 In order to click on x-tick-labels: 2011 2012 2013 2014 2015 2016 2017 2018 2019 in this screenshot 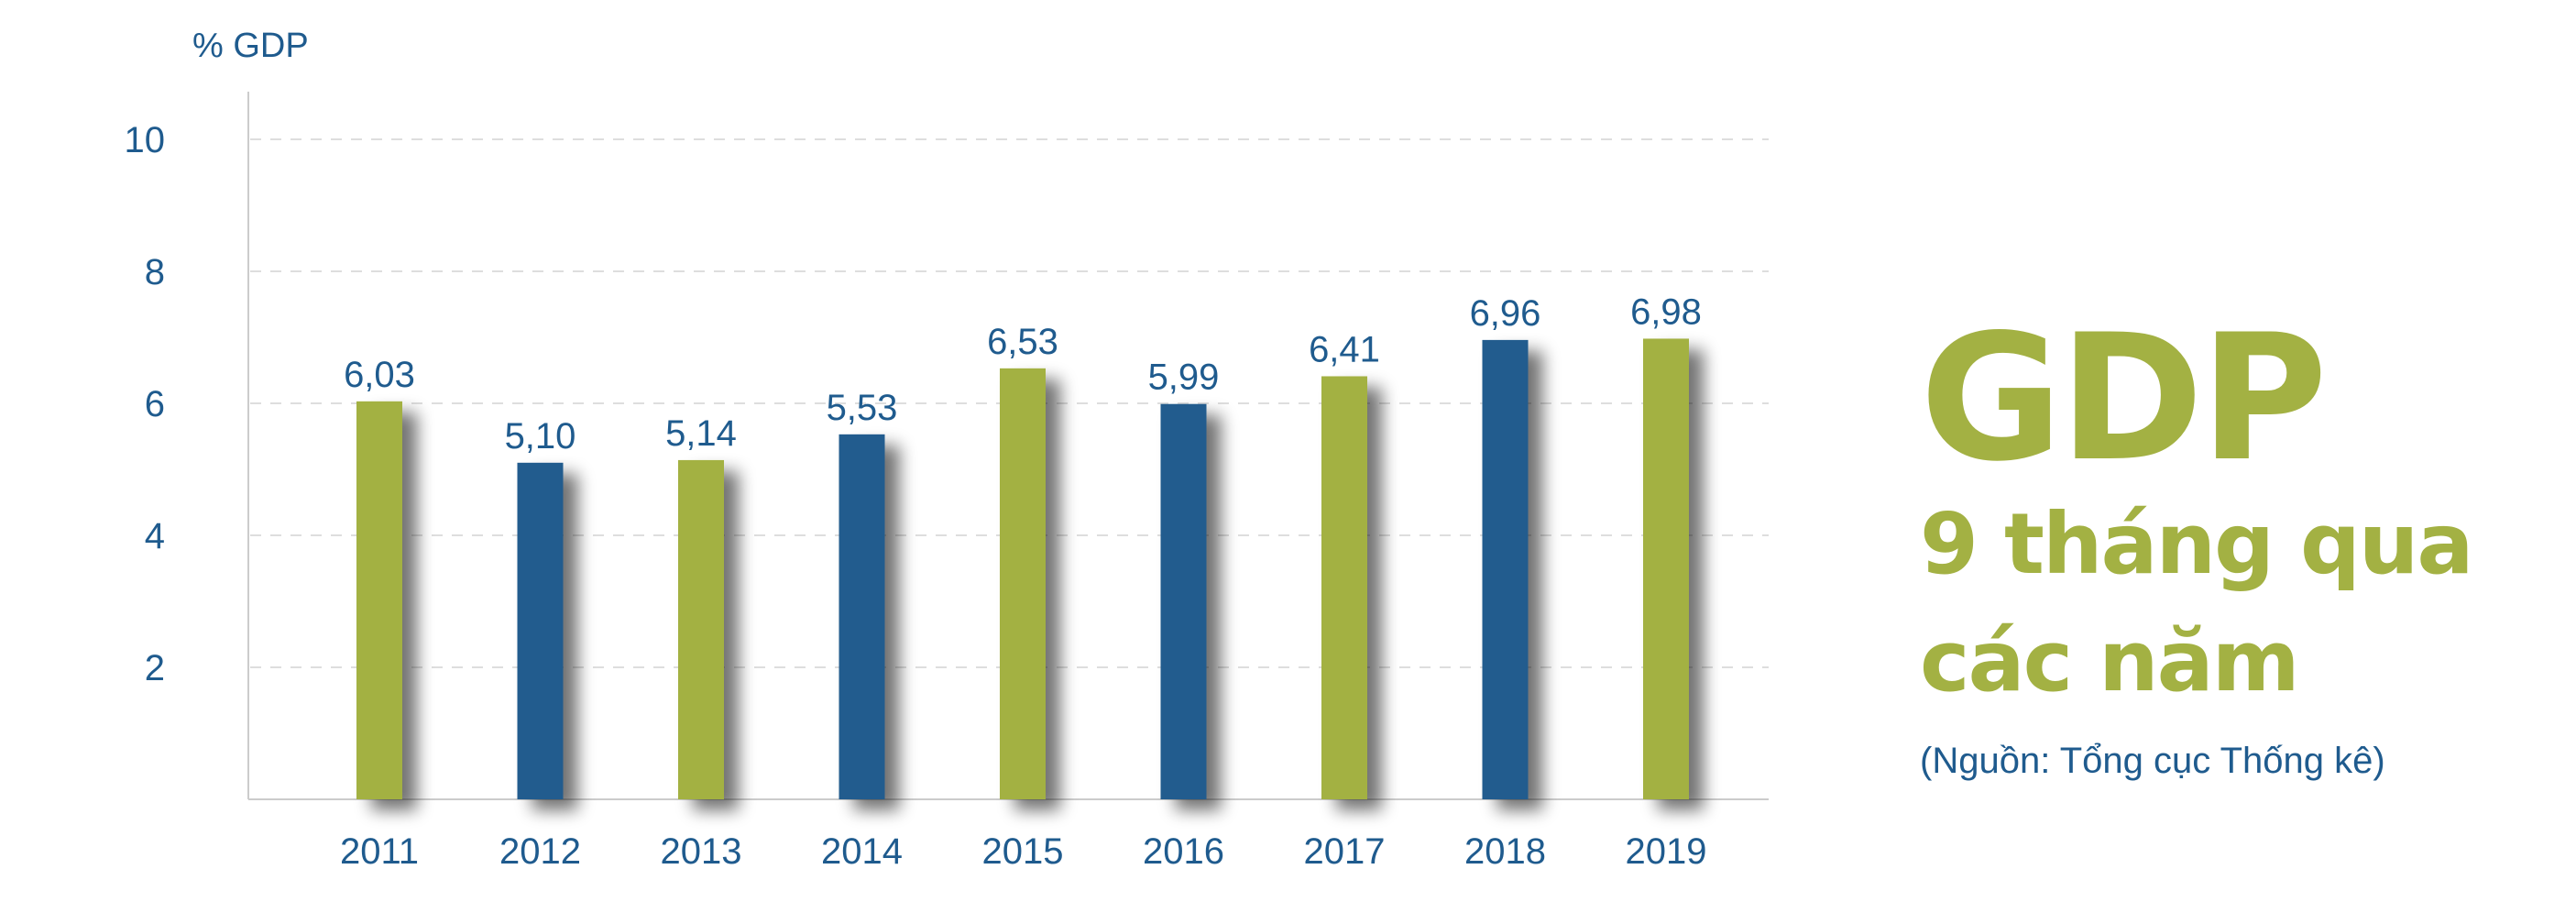, I will do `click(1024, 851)`.